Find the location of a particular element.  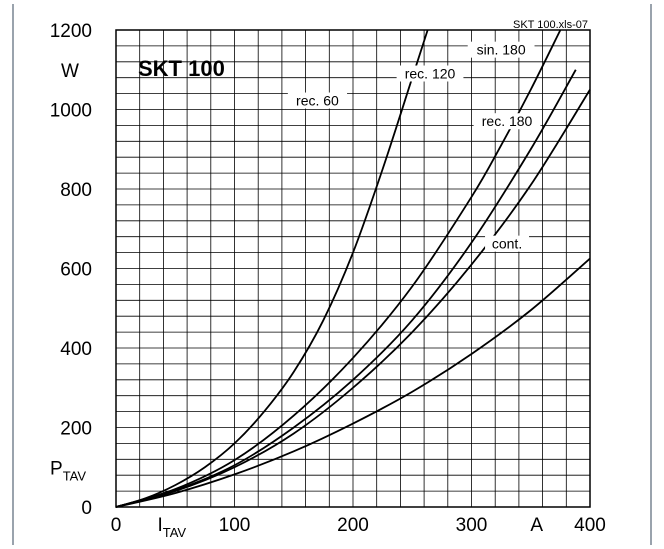

x-tick-label: 200 is located at coordinates (353, 525).